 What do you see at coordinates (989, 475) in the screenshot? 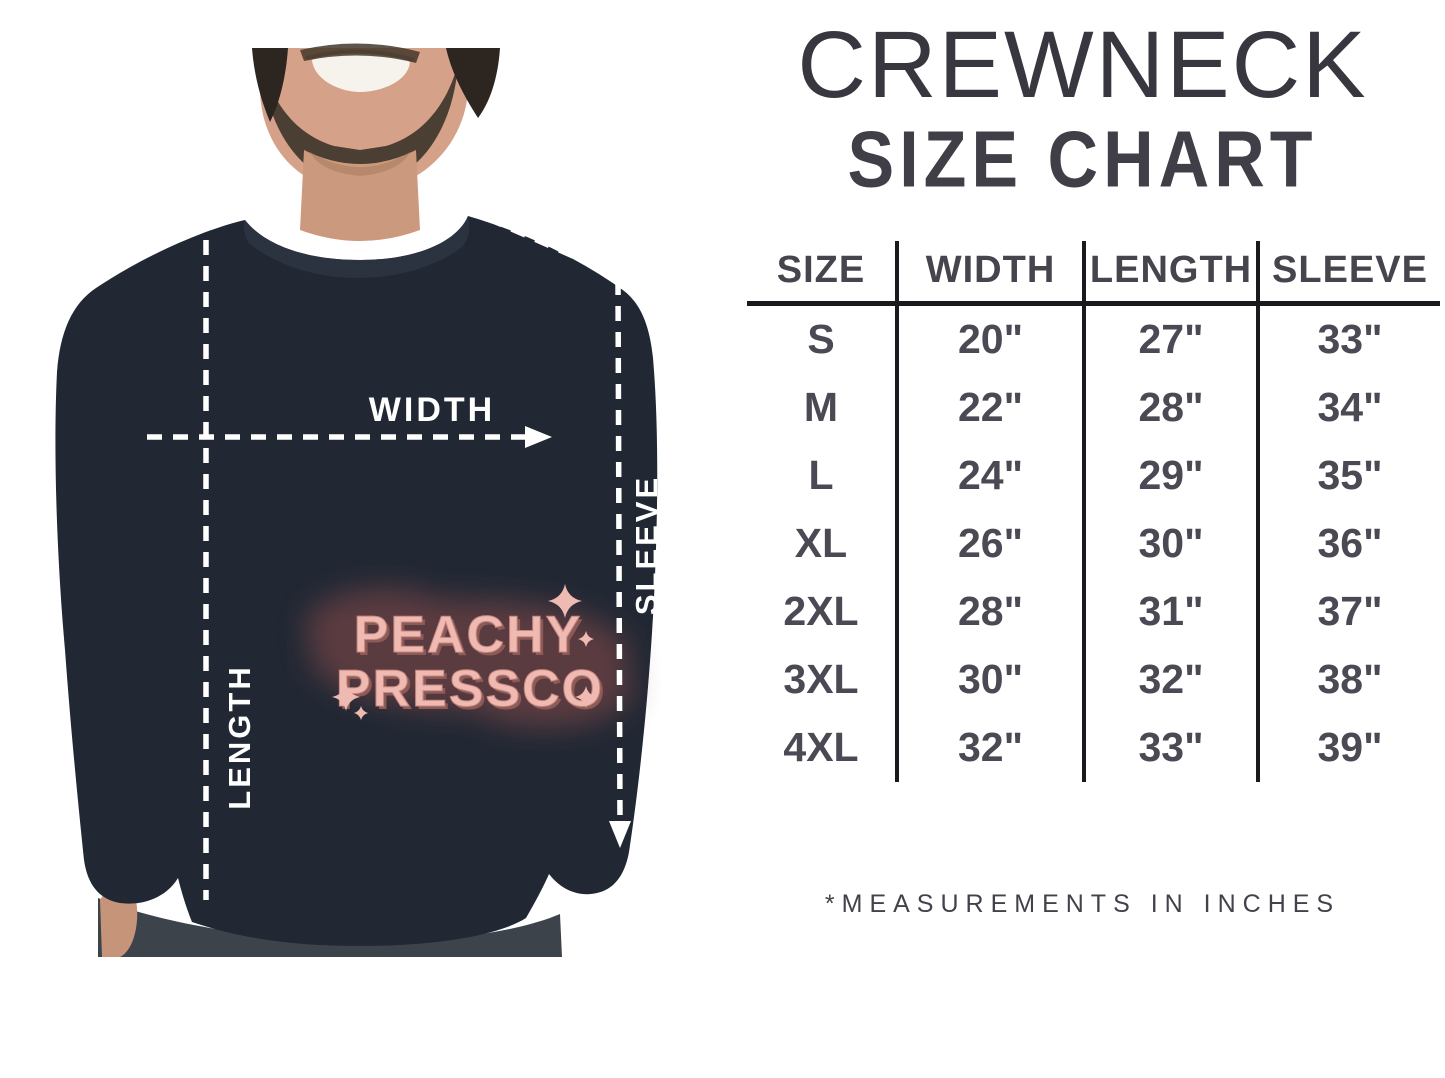
I see `cell-width: 24"` at bounding box center [989, 475].